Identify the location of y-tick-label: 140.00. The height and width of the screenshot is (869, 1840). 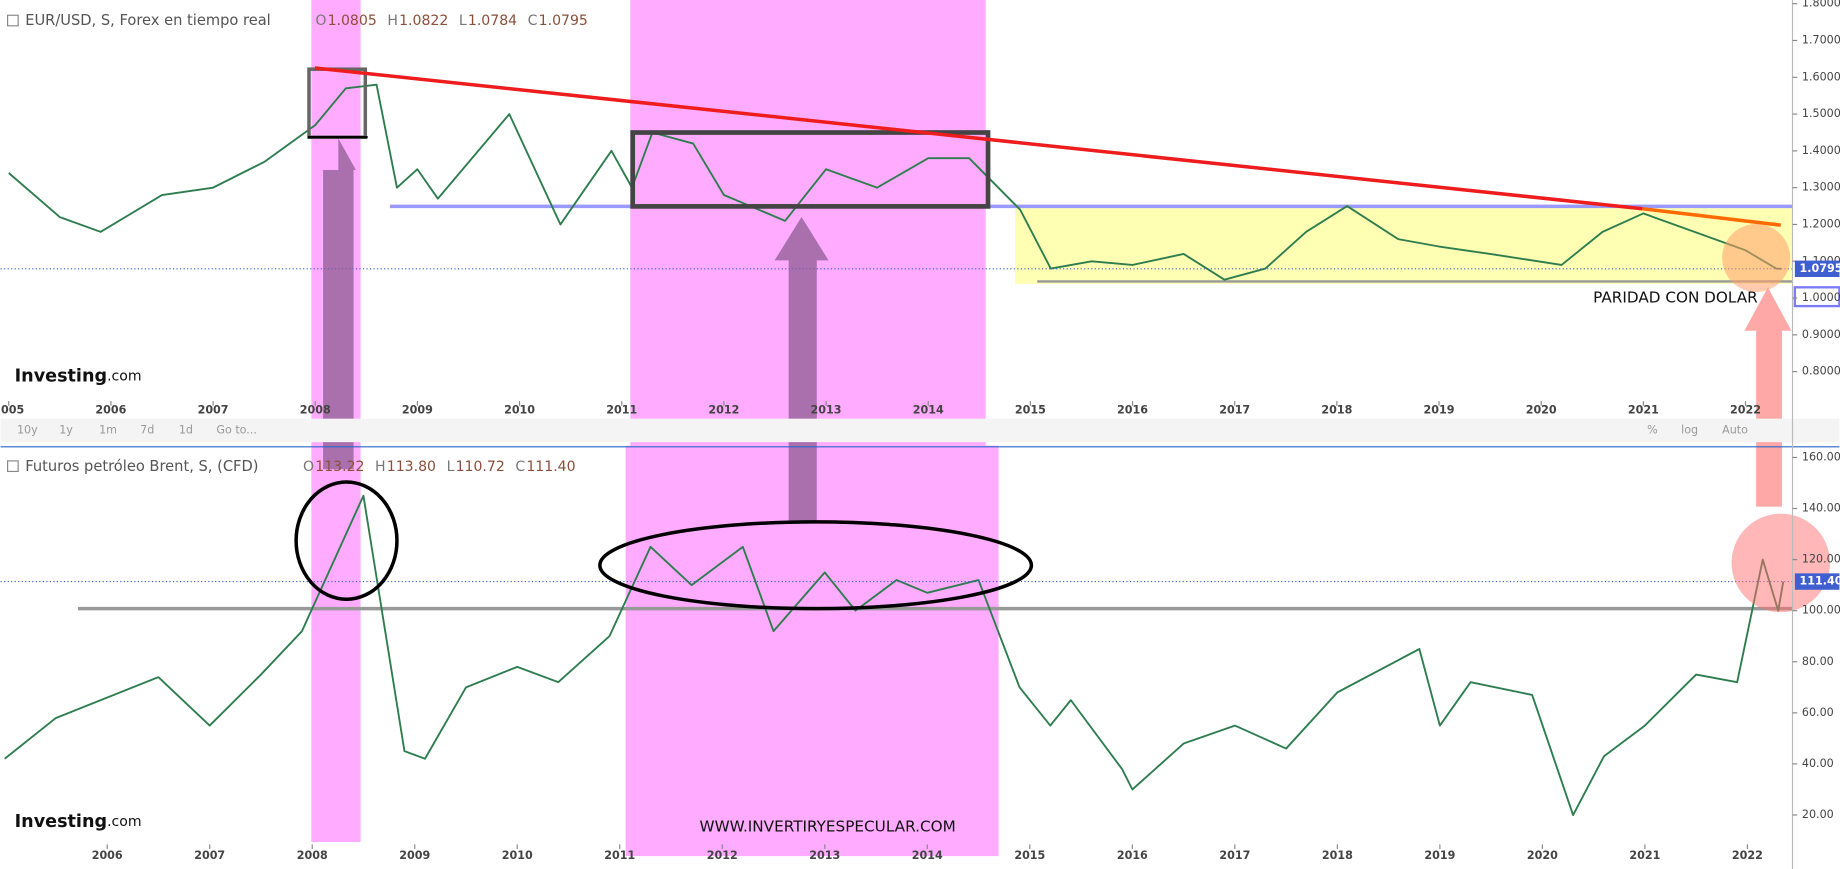
(1821, 508).